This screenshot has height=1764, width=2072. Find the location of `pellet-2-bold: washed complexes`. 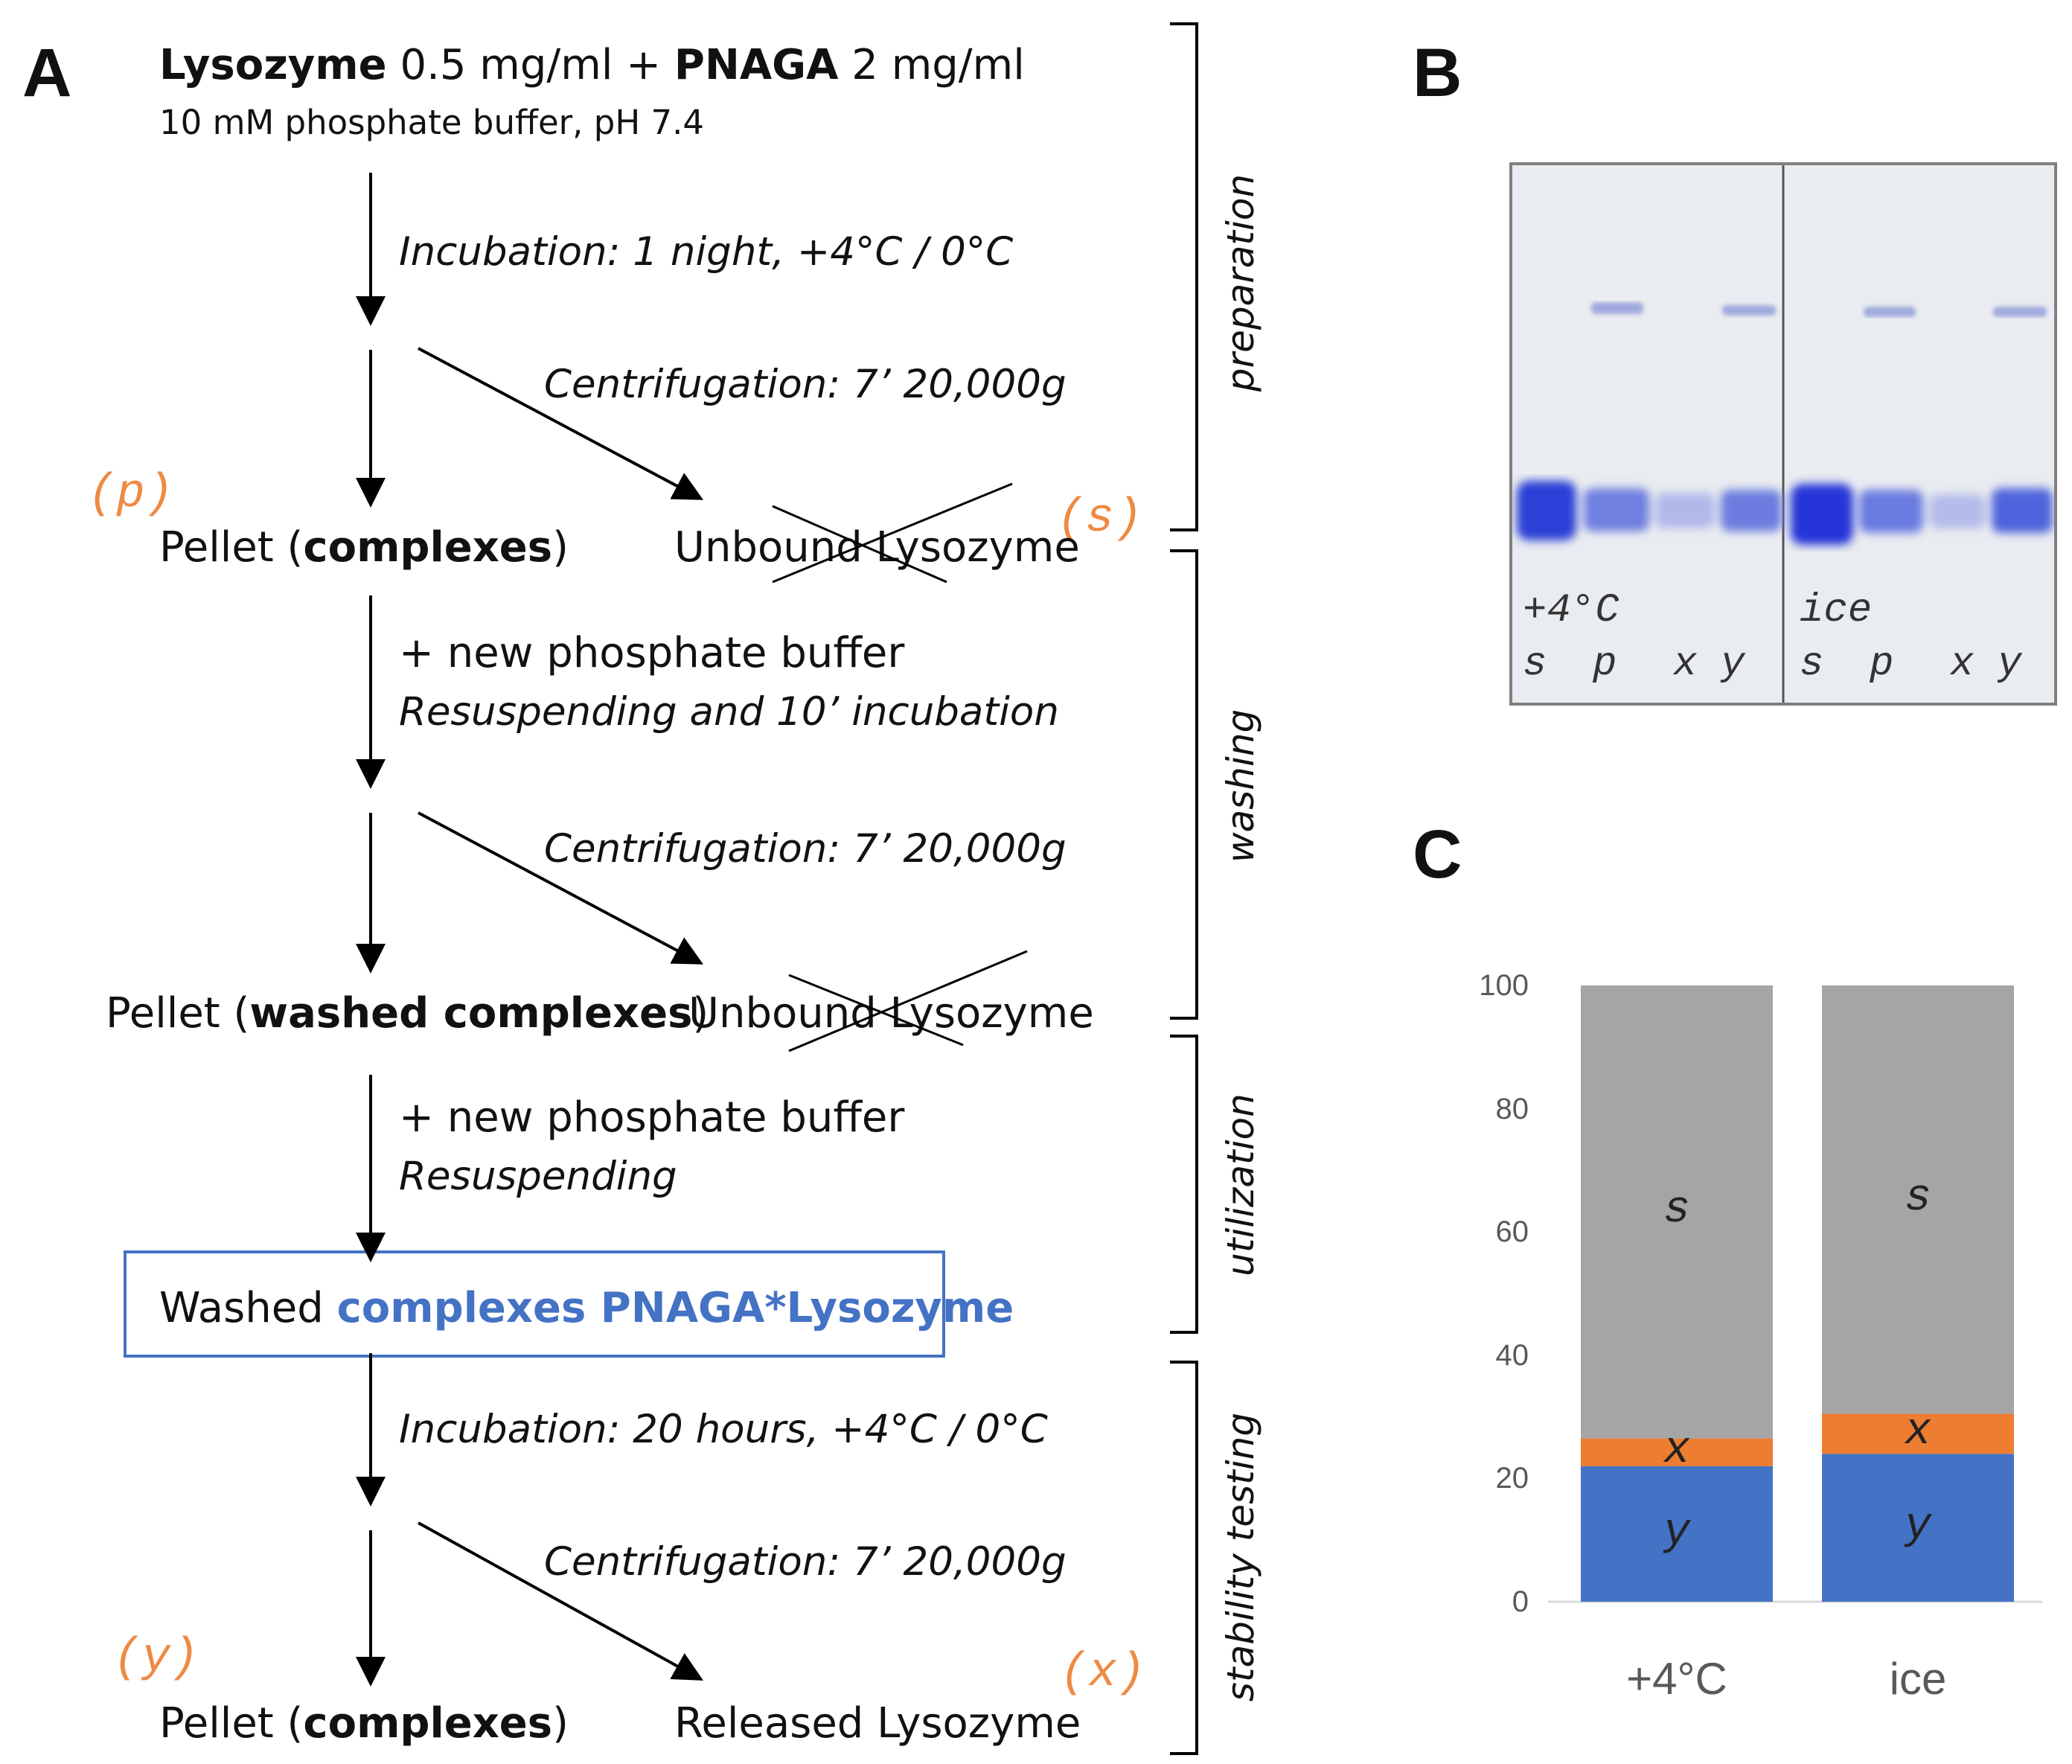

pellet-2-bold: washed complexes is located at coordinates (471, 1013).